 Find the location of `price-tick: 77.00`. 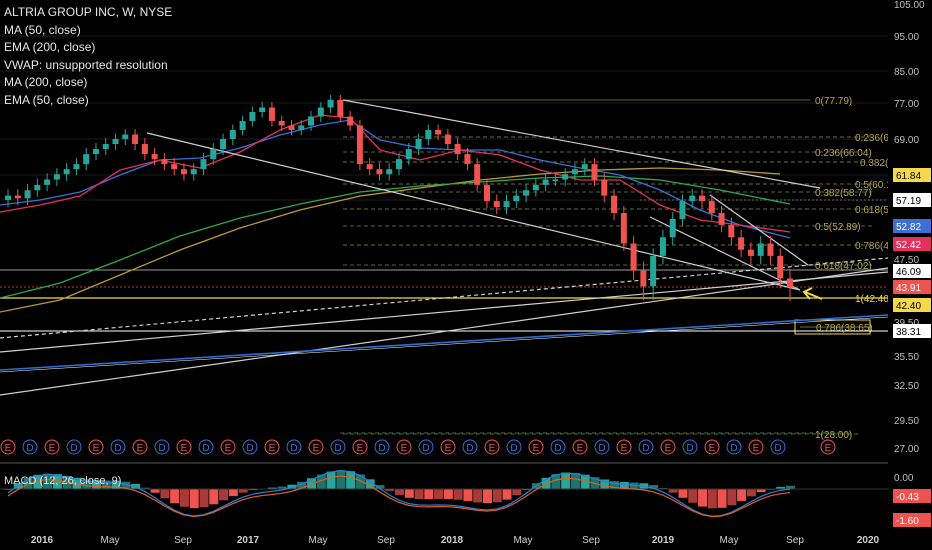

price-tick: 77.00 is located at coordinates (906, 104).